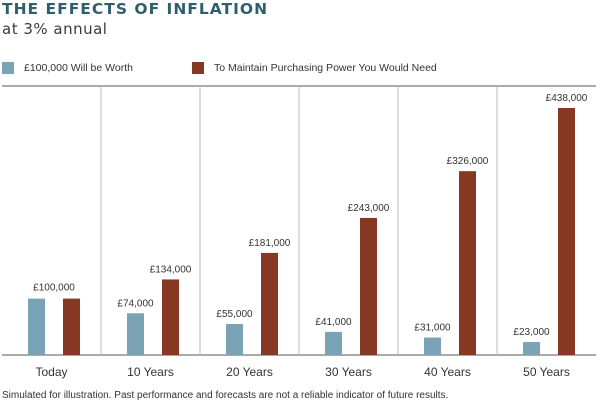 The width and height of the screenshot is (602, 407). What do you see at coordinates (447, 372) in the screenshot?
I see `x-tick-label: 40 Years` at bounding box center [447, 372].